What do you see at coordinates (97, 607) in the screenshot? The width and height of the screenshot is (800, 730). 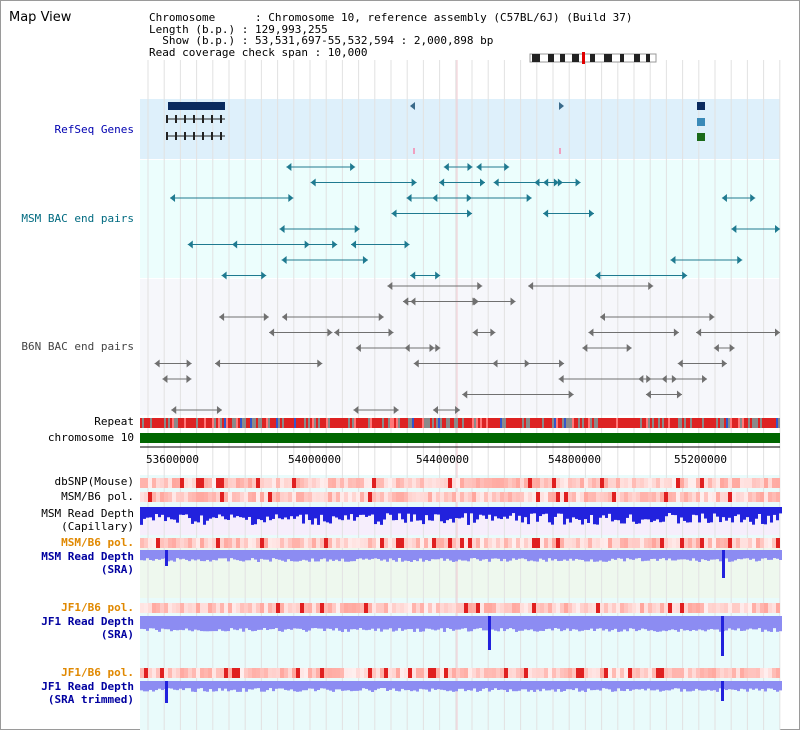 I see `track-label-jf1-pol-1: JF1/B6 pol.` at bounding box center [97, 607].